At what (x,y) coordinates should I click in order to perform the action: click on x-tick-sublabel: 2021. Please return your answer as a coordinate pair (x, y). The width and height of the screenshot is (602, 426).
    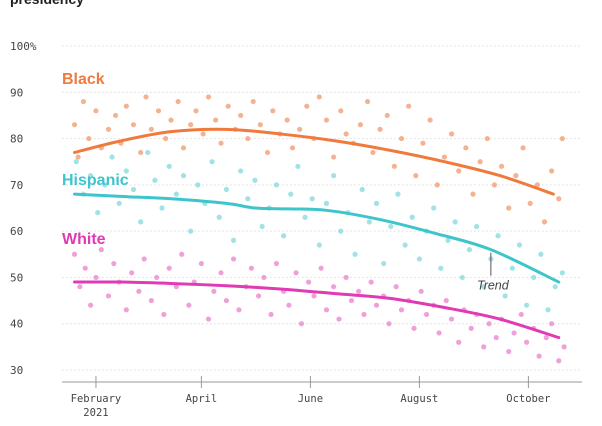
    Looking at the image, I should click on (95, 413).